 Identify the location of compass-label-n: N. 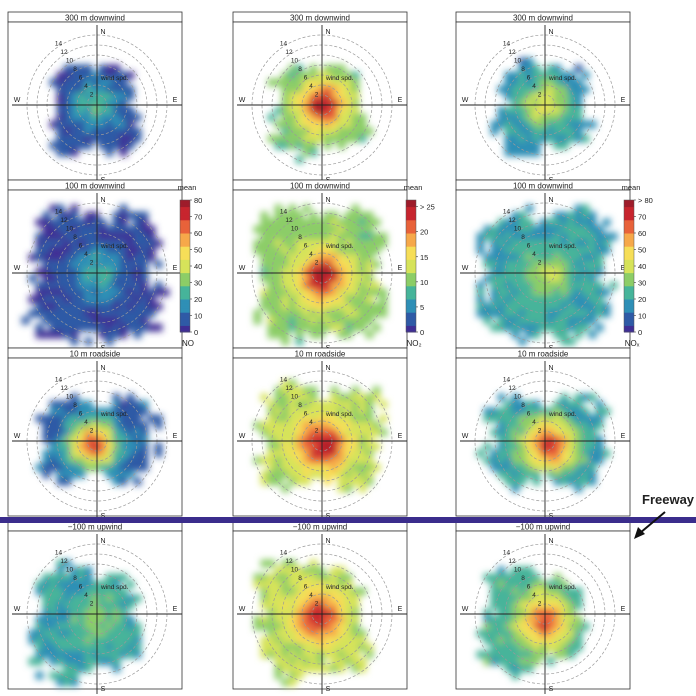
(550, 200).